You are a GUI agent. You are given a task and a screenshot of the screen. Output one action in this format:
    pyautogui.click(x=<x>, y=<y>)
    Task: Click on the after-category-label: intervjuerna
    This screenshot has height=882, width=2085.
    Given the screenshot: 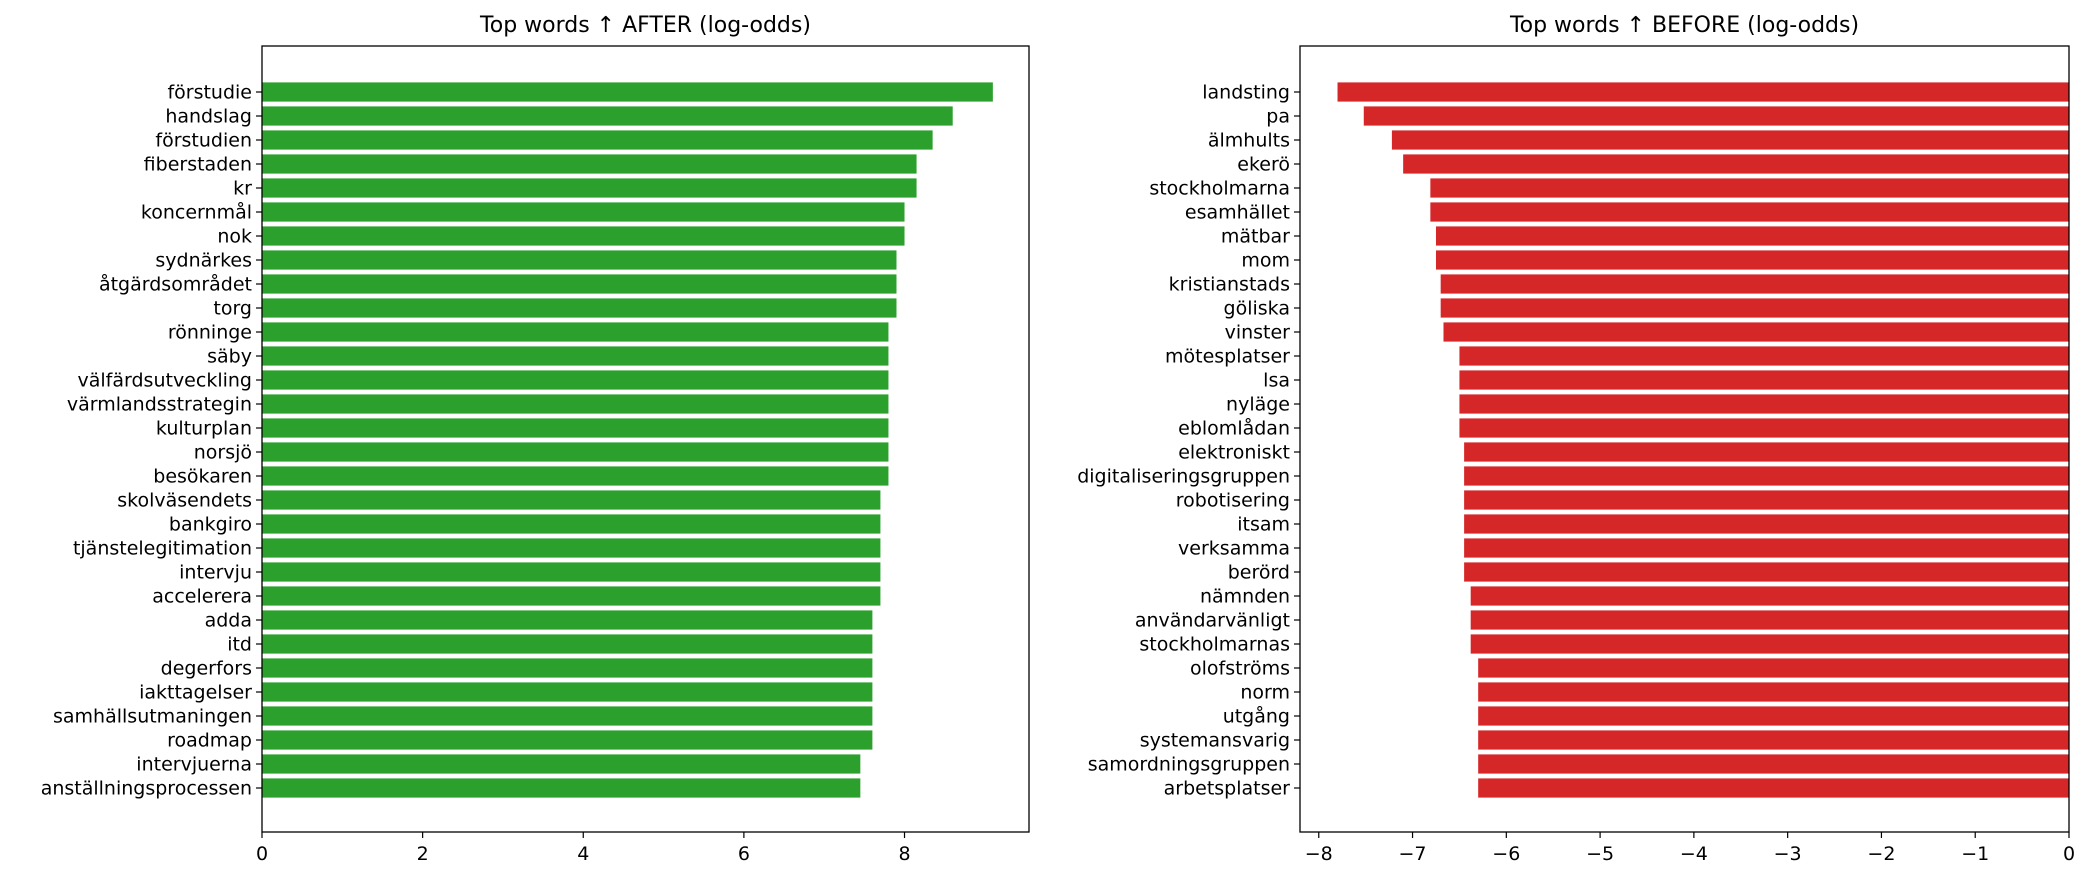 What is the action you would take?
    pyautogui.click(x=194, y=765)
    